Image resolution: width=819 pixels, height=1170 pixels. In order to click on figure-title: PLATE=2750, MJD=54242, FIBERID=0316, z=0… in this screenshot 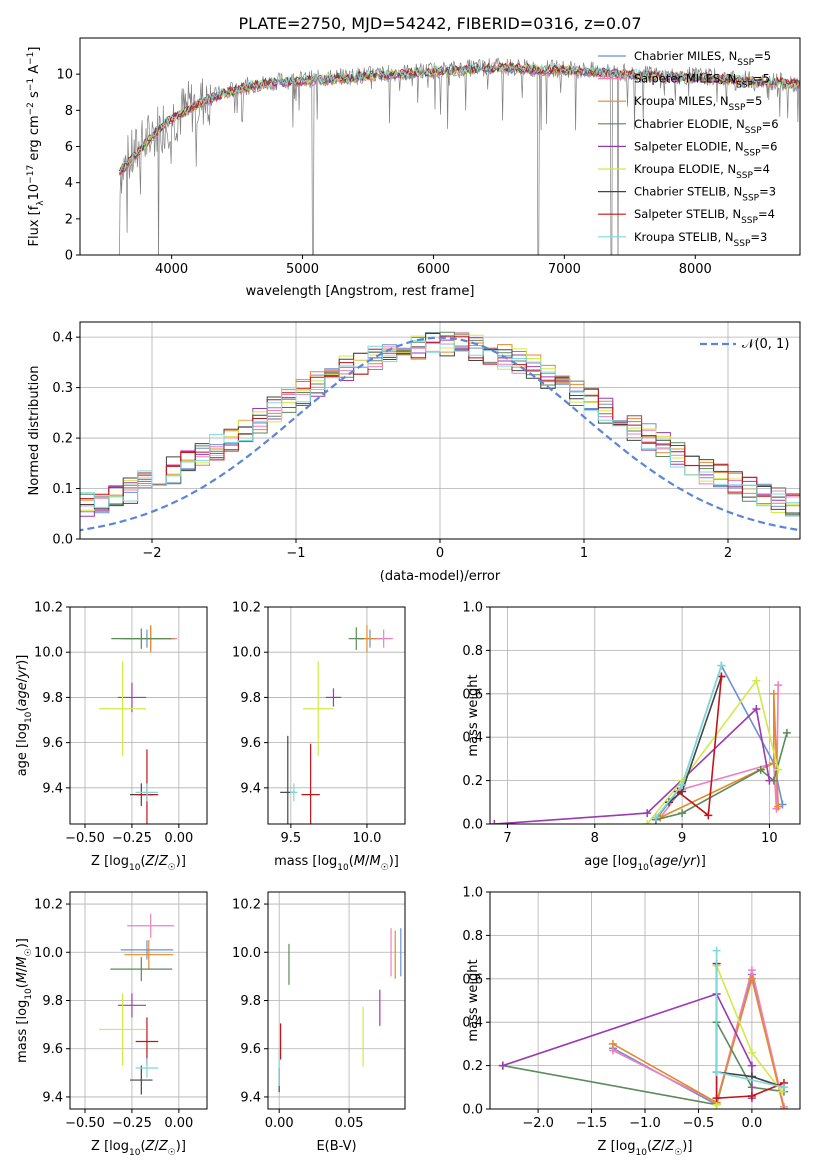, I will do `click(439, 23)`.